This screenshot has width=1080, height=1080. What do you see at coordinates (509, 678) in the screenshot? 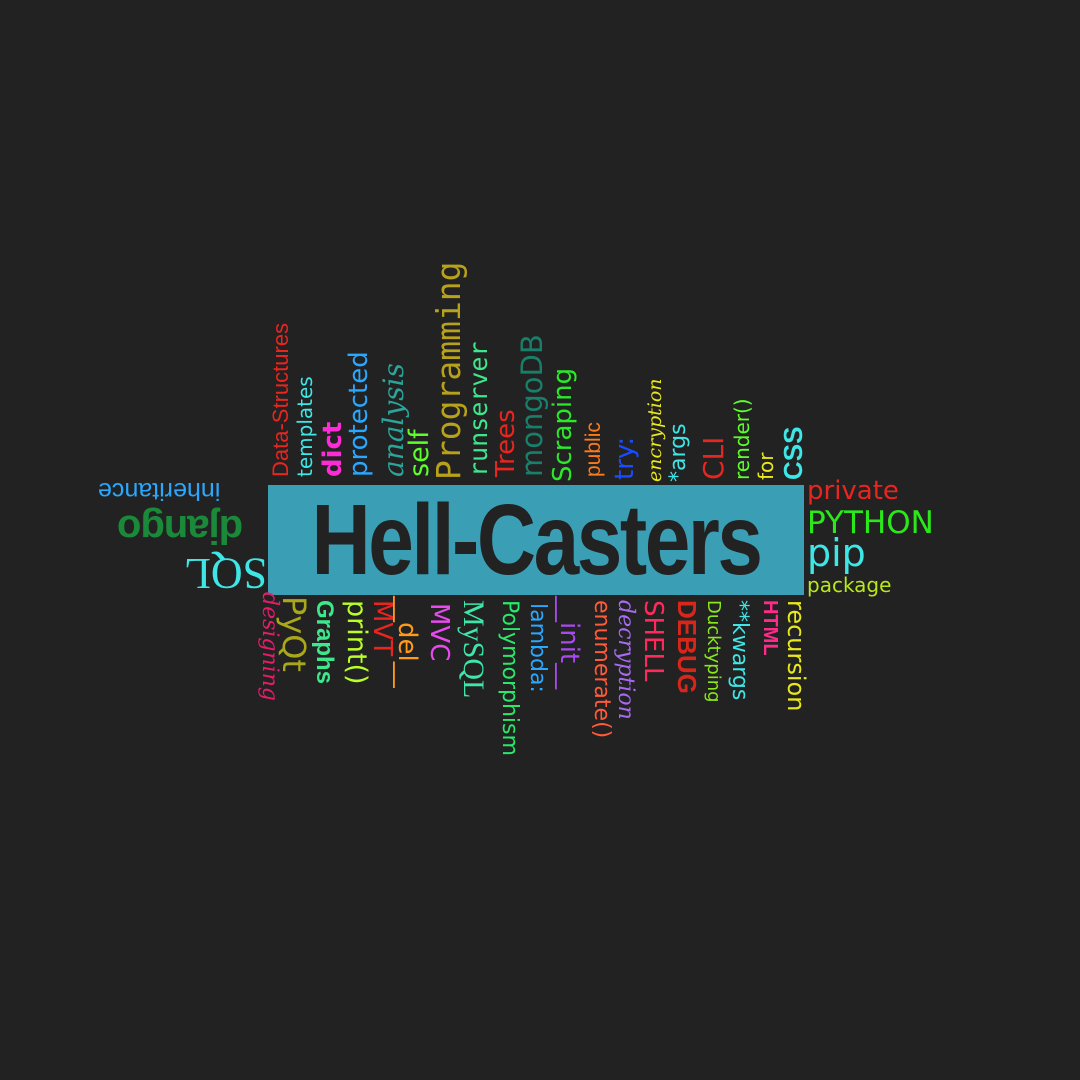
I see `word-polymorphism: Polymorphism` at bounding box center [509, 678].